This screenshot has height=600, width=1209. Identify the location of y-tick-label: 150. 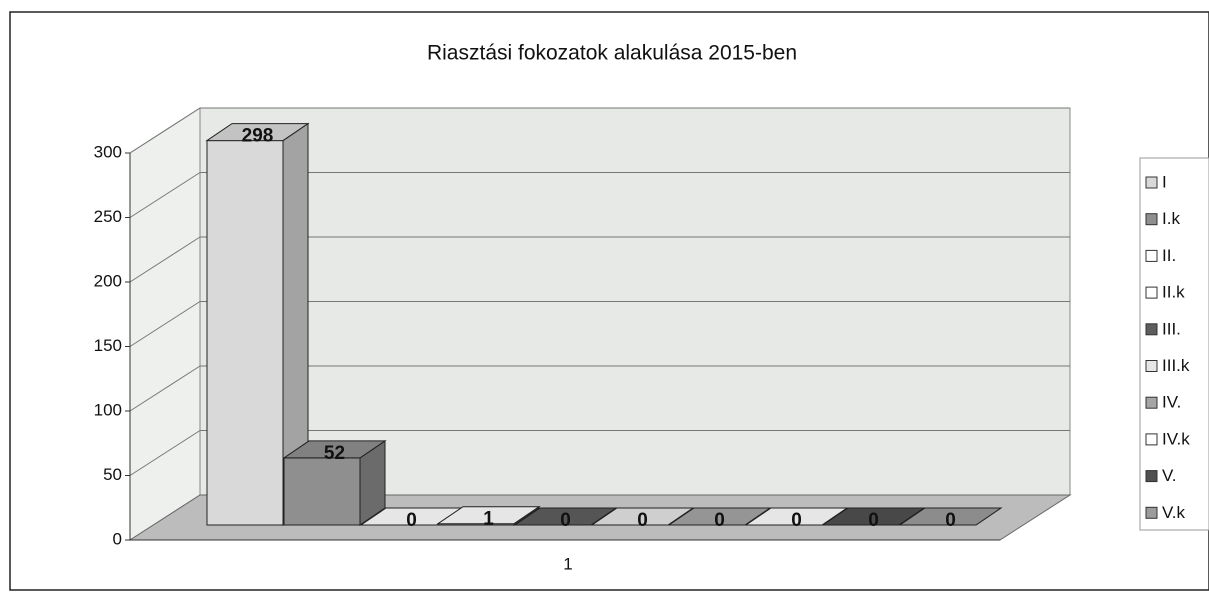
(108, 345).